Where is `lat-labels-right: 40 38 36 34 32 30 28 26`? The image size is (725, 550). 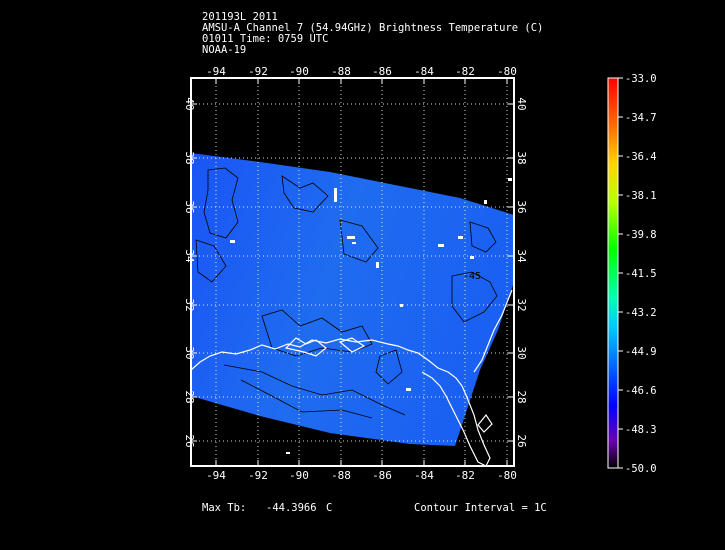 lat-labels-right: 40 38 36 34 32 30 28 26 is located at coordinates (521, 272).